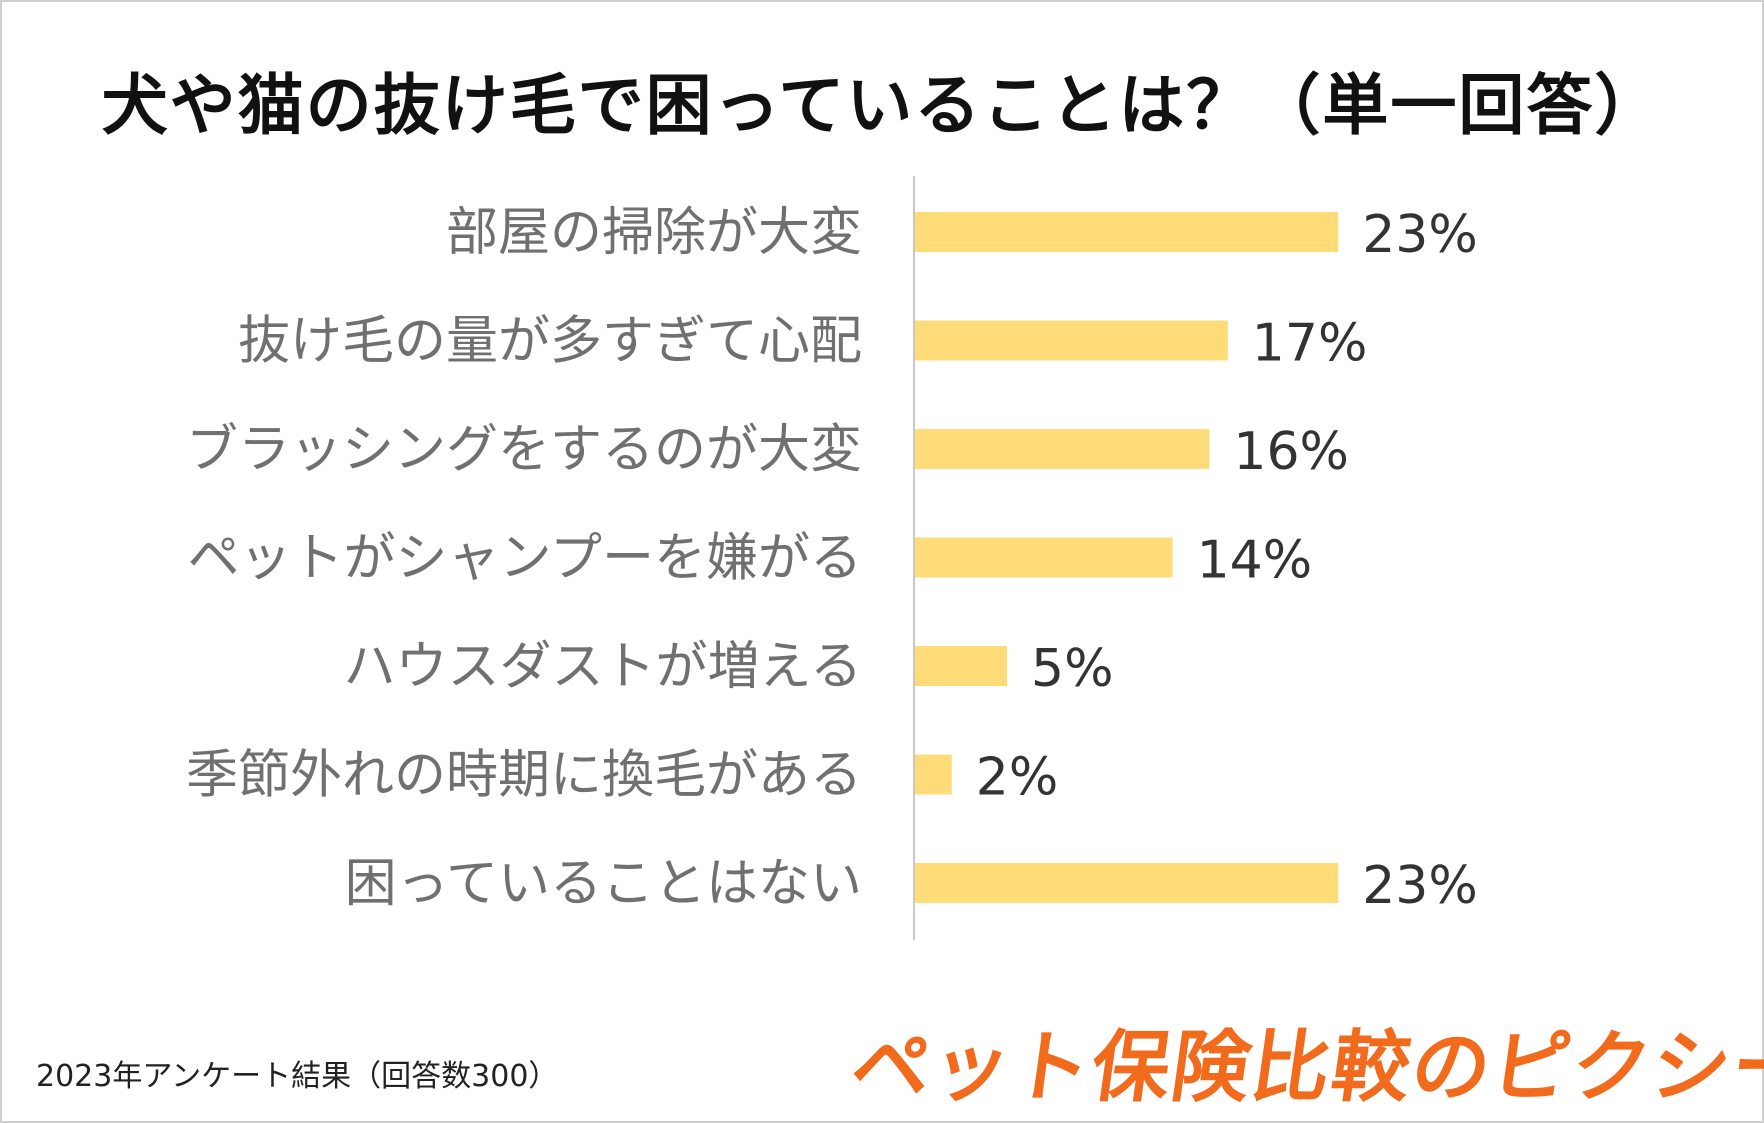 This screenshot has width=1764, height=1123. What do you see at coordinates (524, 776) in the screenshot?
I see `category-label: 季節外れの時期に換毛がある` at bounding box center [524, 776].